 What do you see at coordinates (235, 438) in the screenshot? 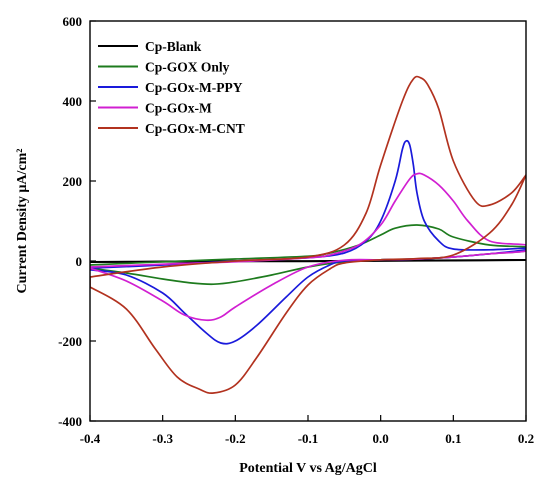
I see `x-tick-label: -0.2` at bounding box center [235, 438].